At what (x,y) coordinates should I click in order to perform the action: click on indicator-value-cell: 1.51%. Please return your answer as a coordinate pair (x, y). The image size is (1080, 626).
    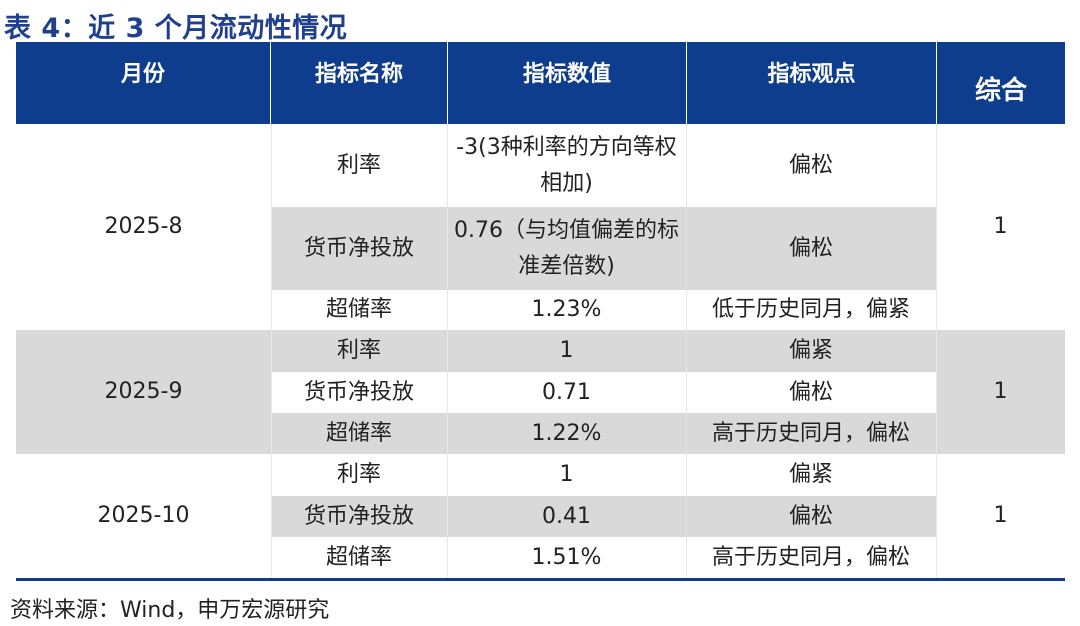
    Looking at the image, I should click on (566, 557).